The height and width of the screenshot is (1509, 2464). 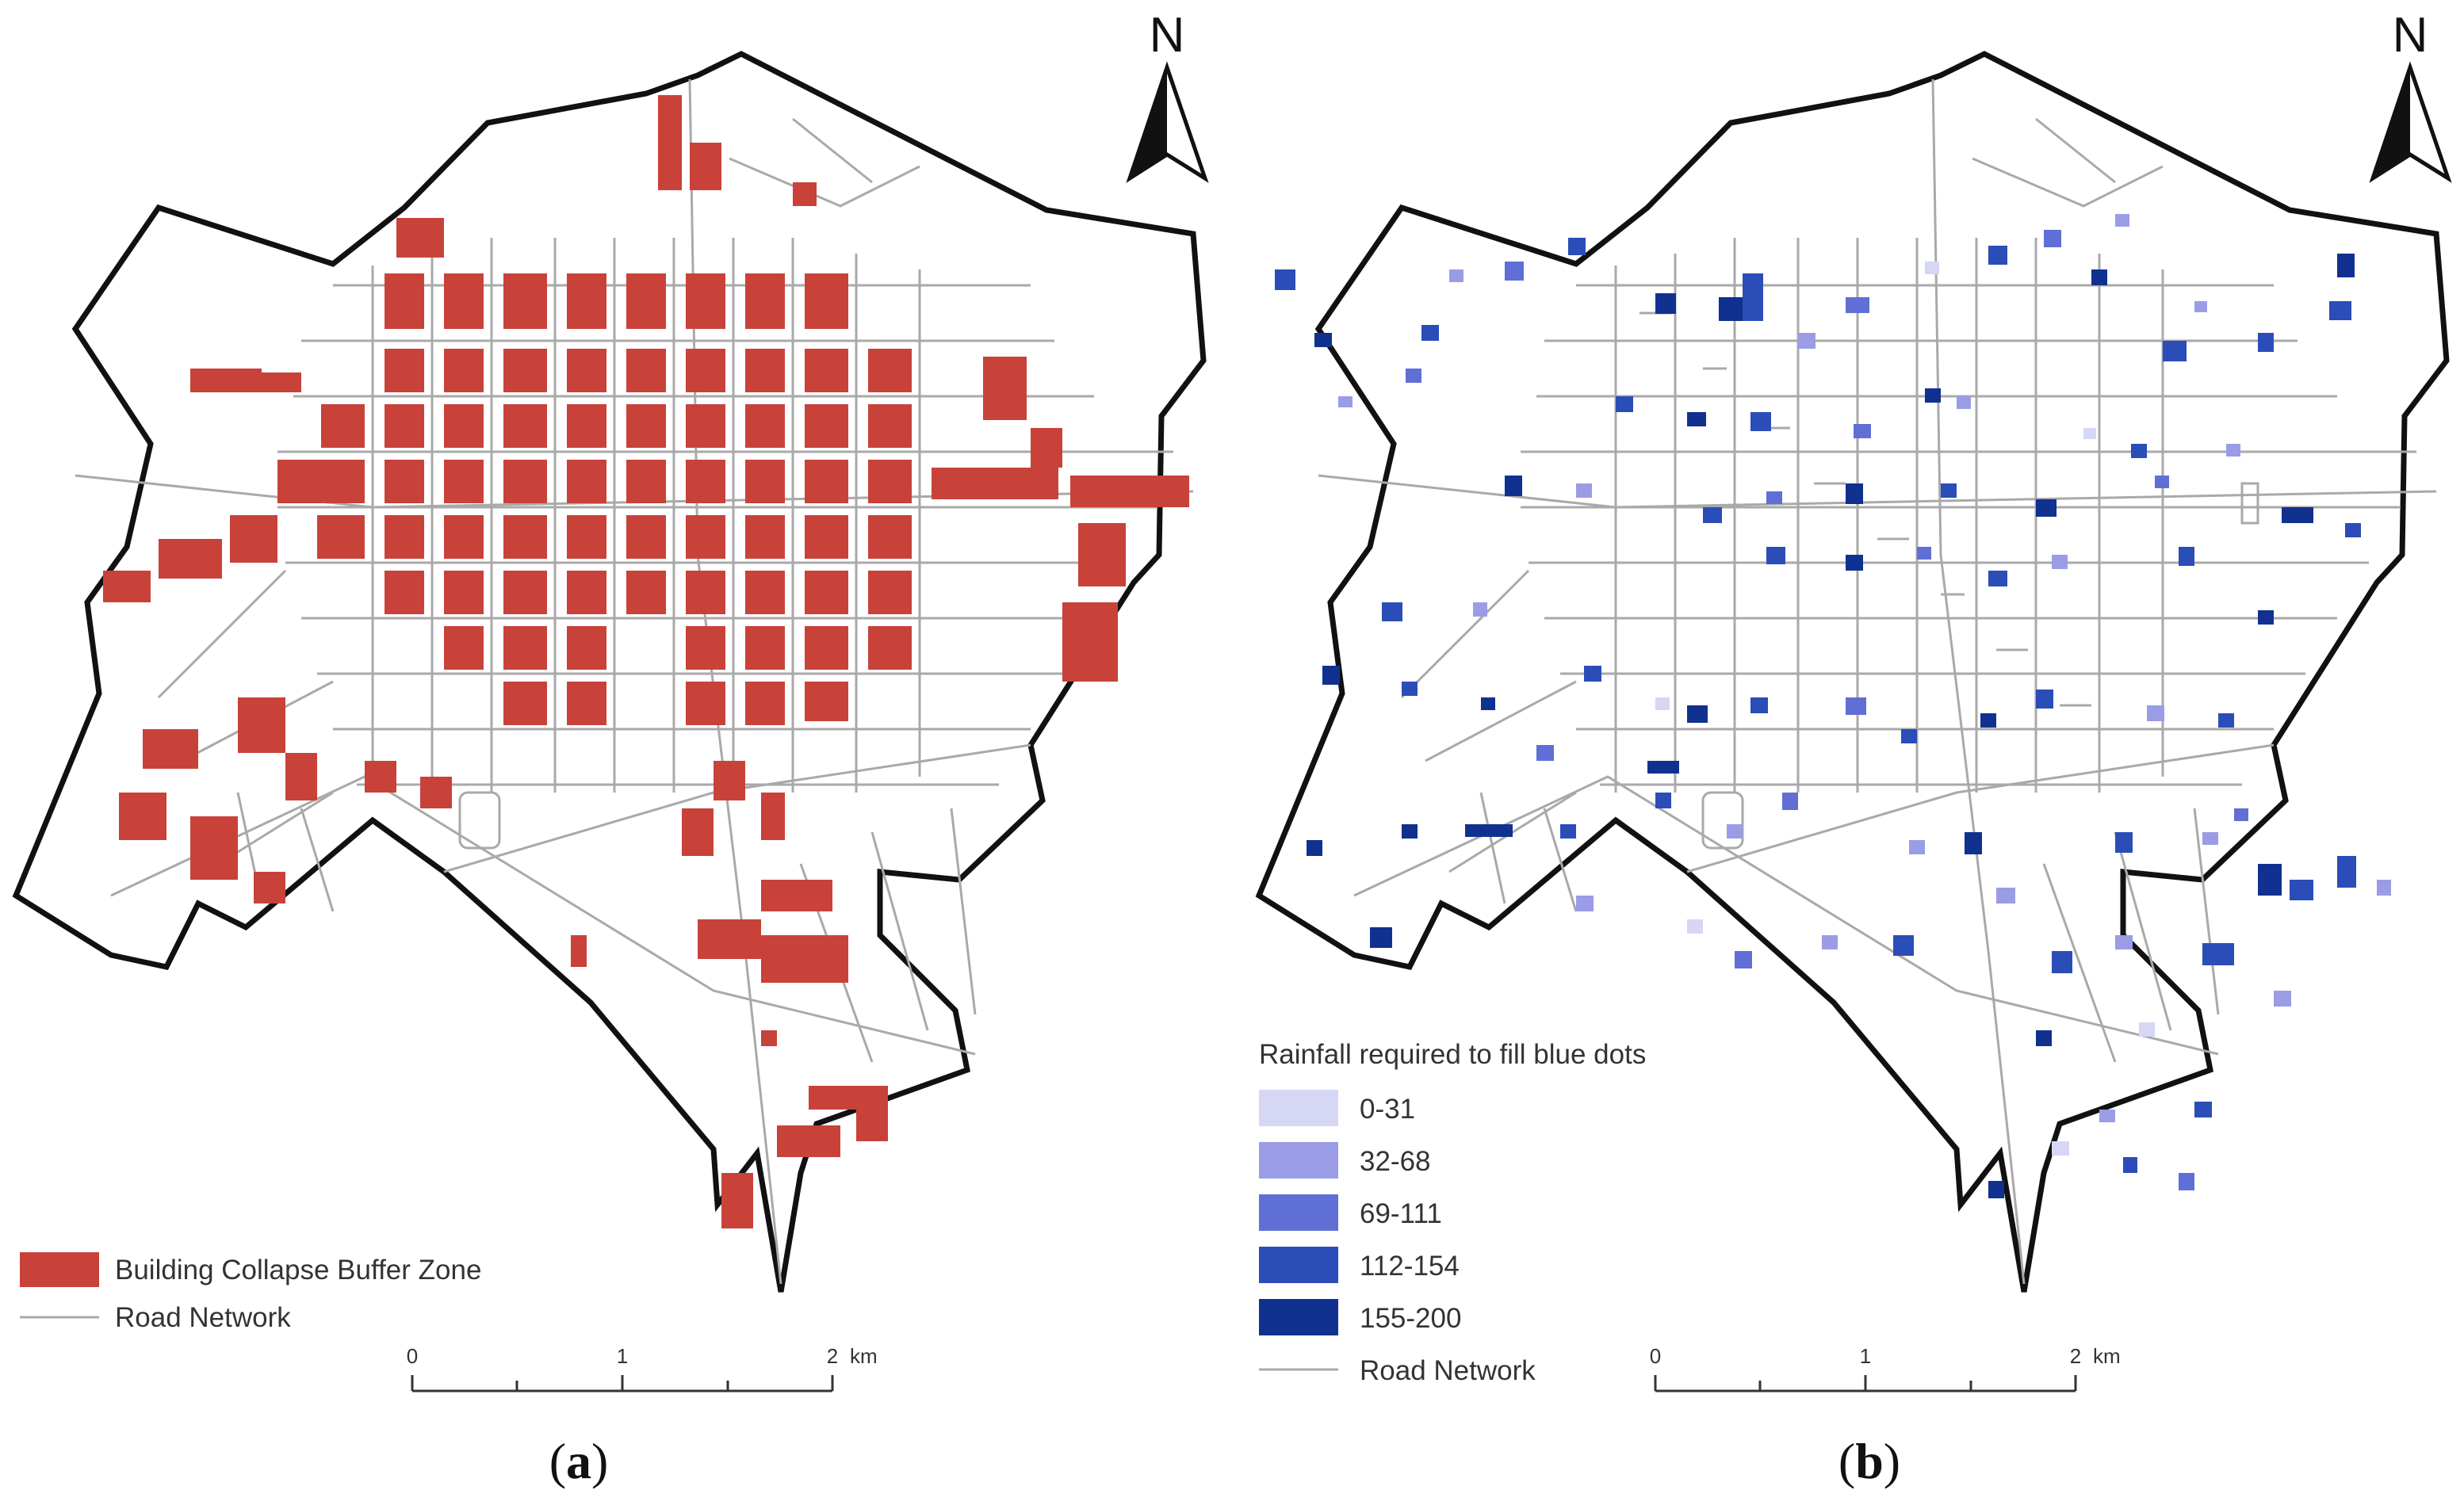 What do you see at coordinates (1401, 1213) in the screenshot?
I see `legend-label: 69-111` at bounding box center [1401, 1213].